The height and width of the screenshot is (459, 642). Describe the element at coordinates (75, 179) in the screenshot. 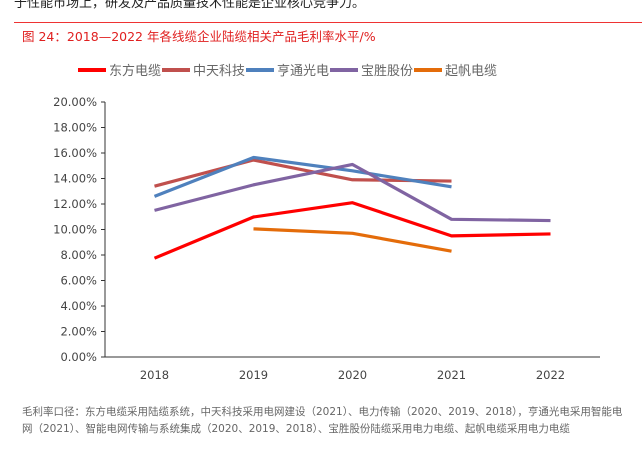

I see `y-tick-label: 14.00%` at that location.